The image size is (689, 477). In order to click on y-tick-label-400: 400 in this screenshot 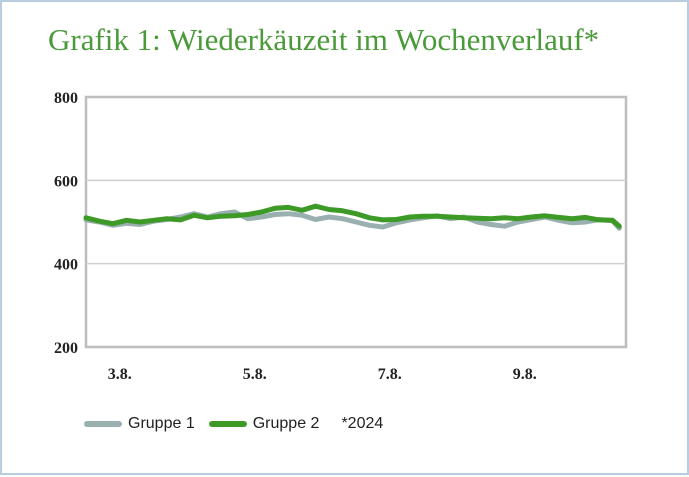, I will do `click(66, 265)`.